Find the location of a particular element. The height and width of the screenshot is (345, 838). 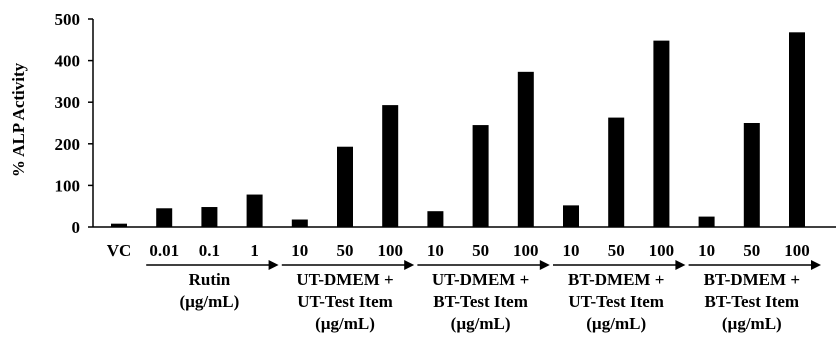

x-axis: VC 0.01 0.1 1 10 50 100 10 50 100 10 50 100 10 50 100 is located at coordinates (464, 243).